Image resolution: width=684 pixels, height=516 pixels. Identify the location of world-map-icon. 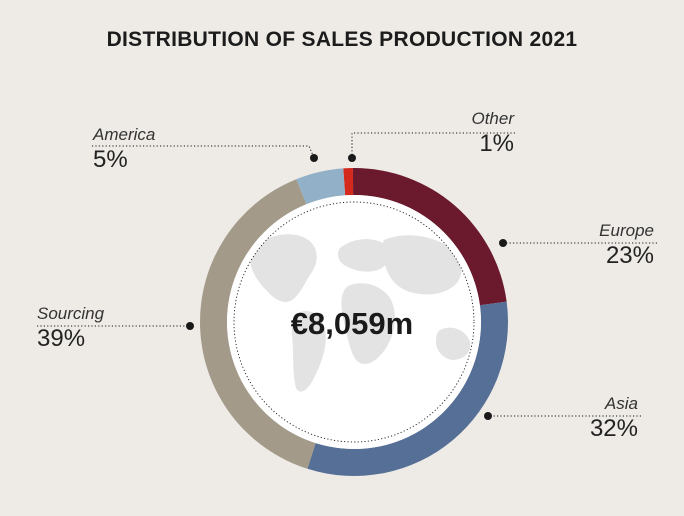
(360, 313).